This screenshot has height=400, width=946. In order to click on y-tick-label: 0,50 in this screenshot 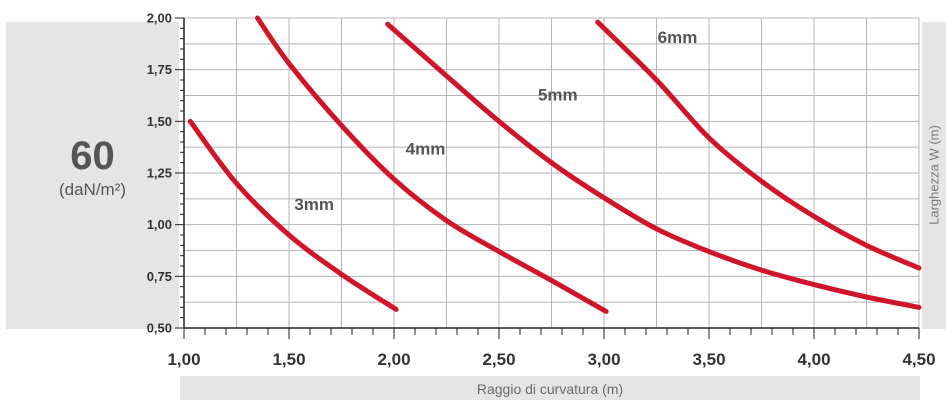, I will do `click(159, 328)`.